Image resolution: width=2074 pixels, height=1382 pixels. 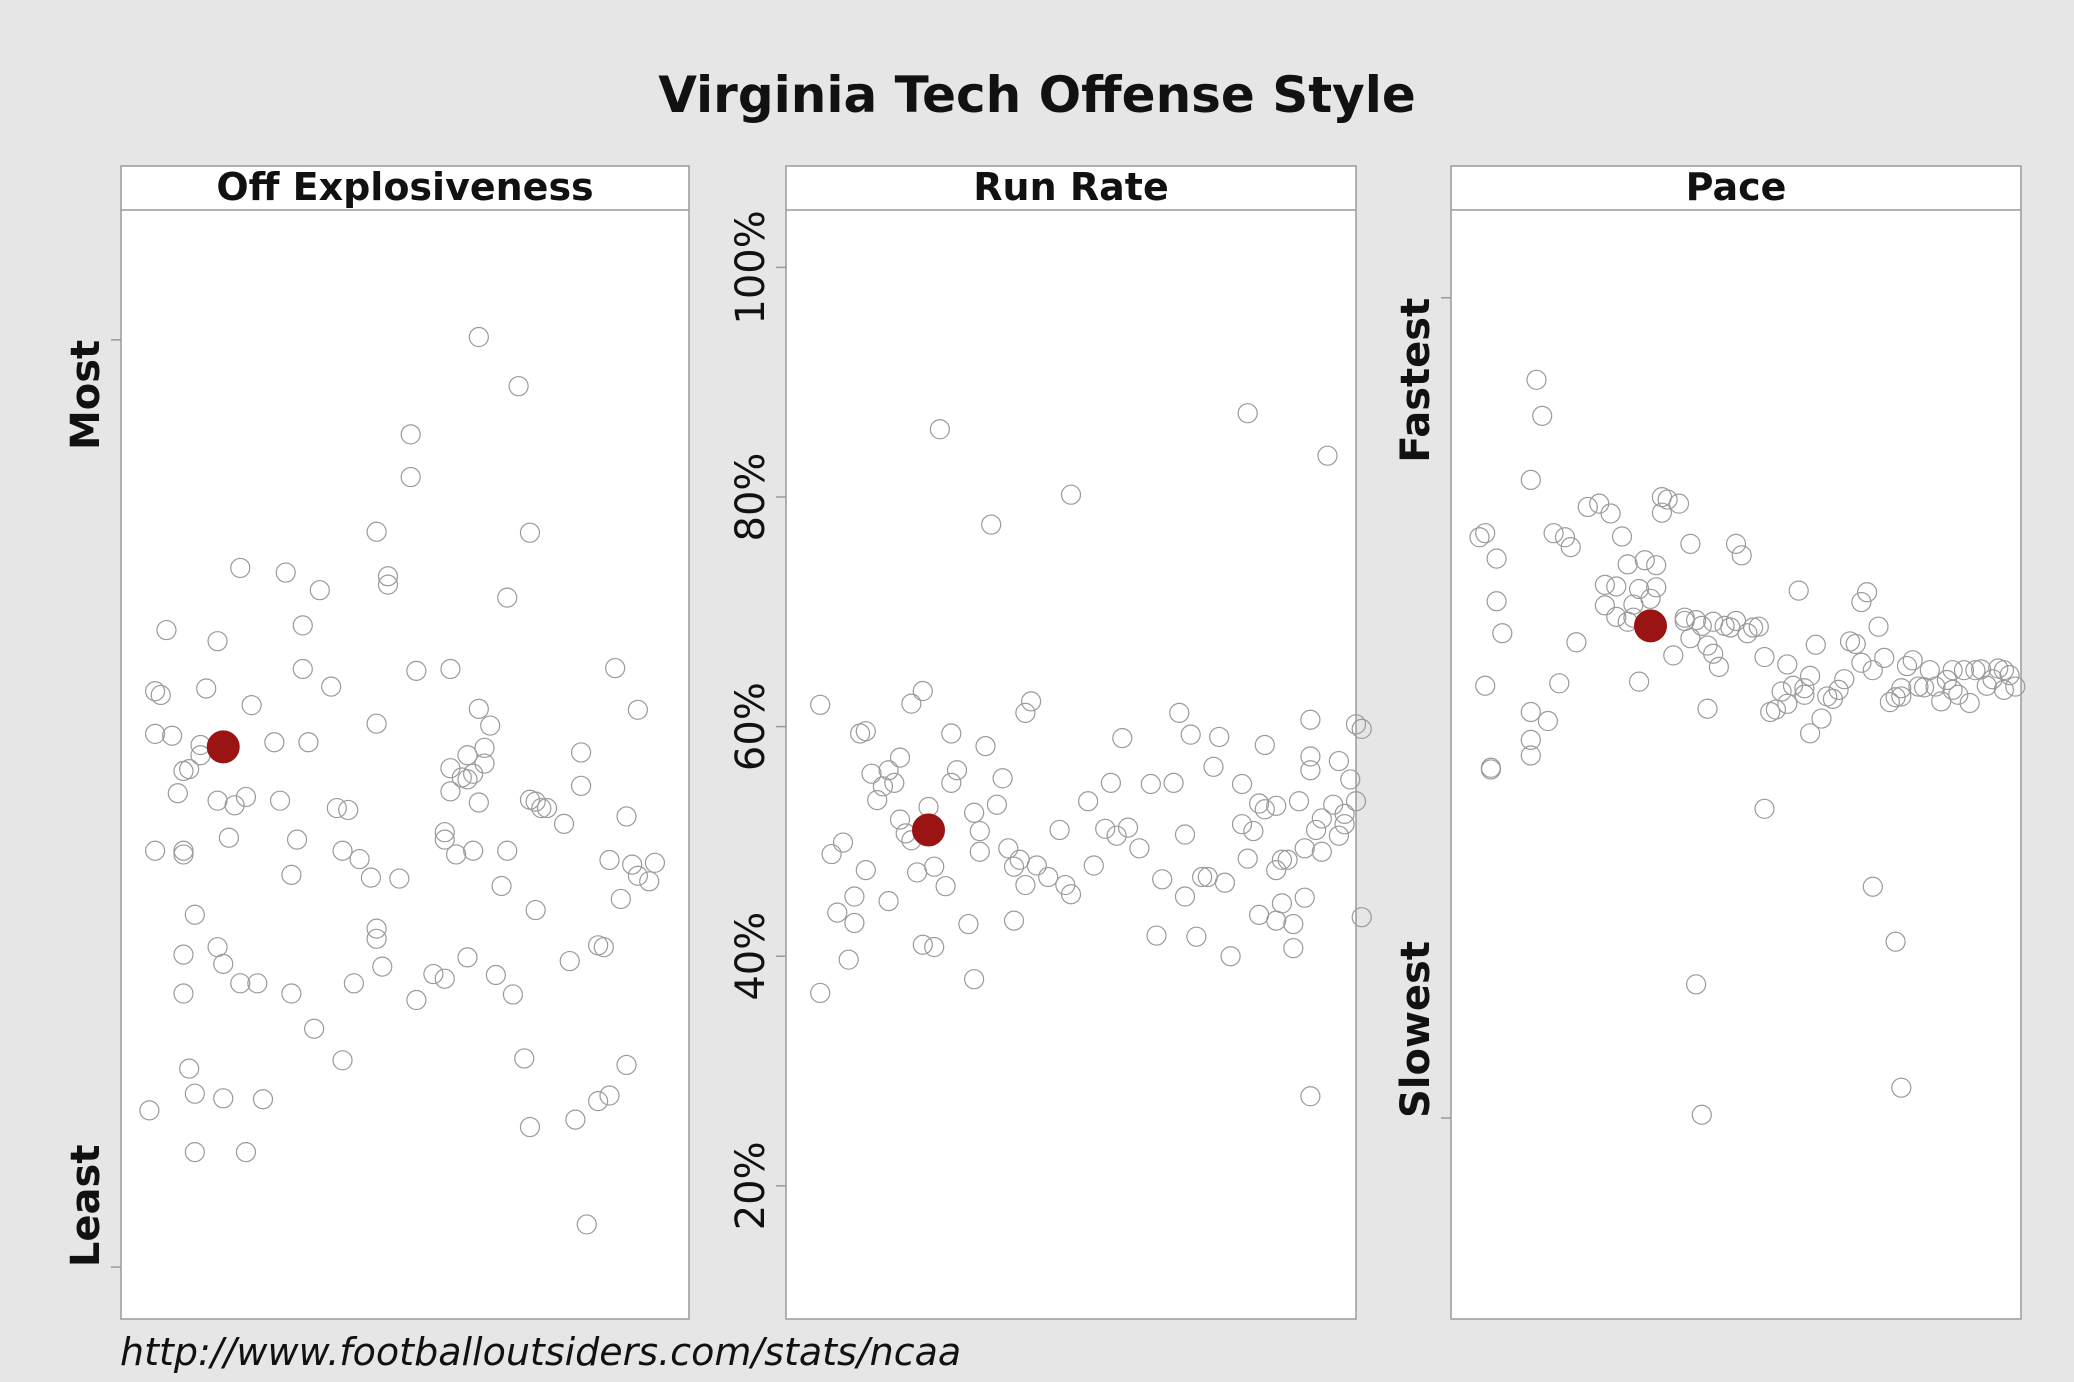 What do you see at coordinates (86, 1206) in the screenshot?
I see `y-tick-label: Least` at bounding box center [86, 1206].